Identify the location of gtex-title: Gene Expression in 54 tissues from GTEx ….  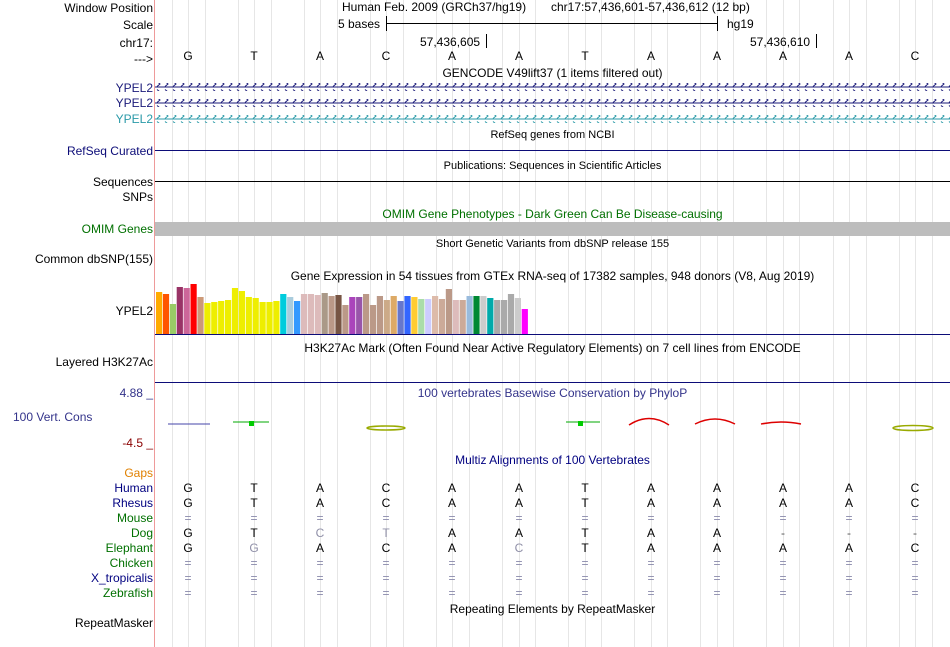
(552, 276).